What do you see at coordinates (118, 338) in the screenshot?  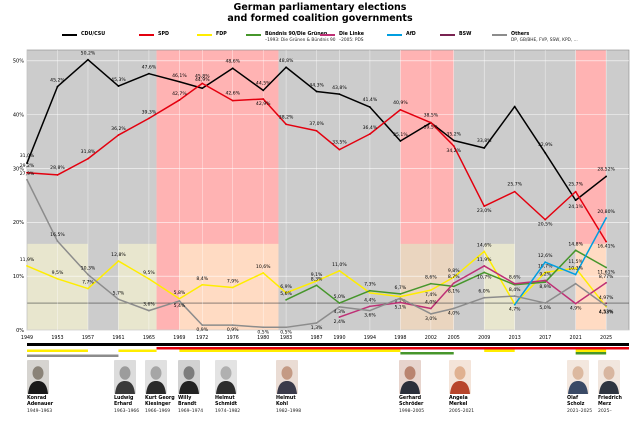 I see `x-tick-label: 1961` at bounding box center [118, 338].